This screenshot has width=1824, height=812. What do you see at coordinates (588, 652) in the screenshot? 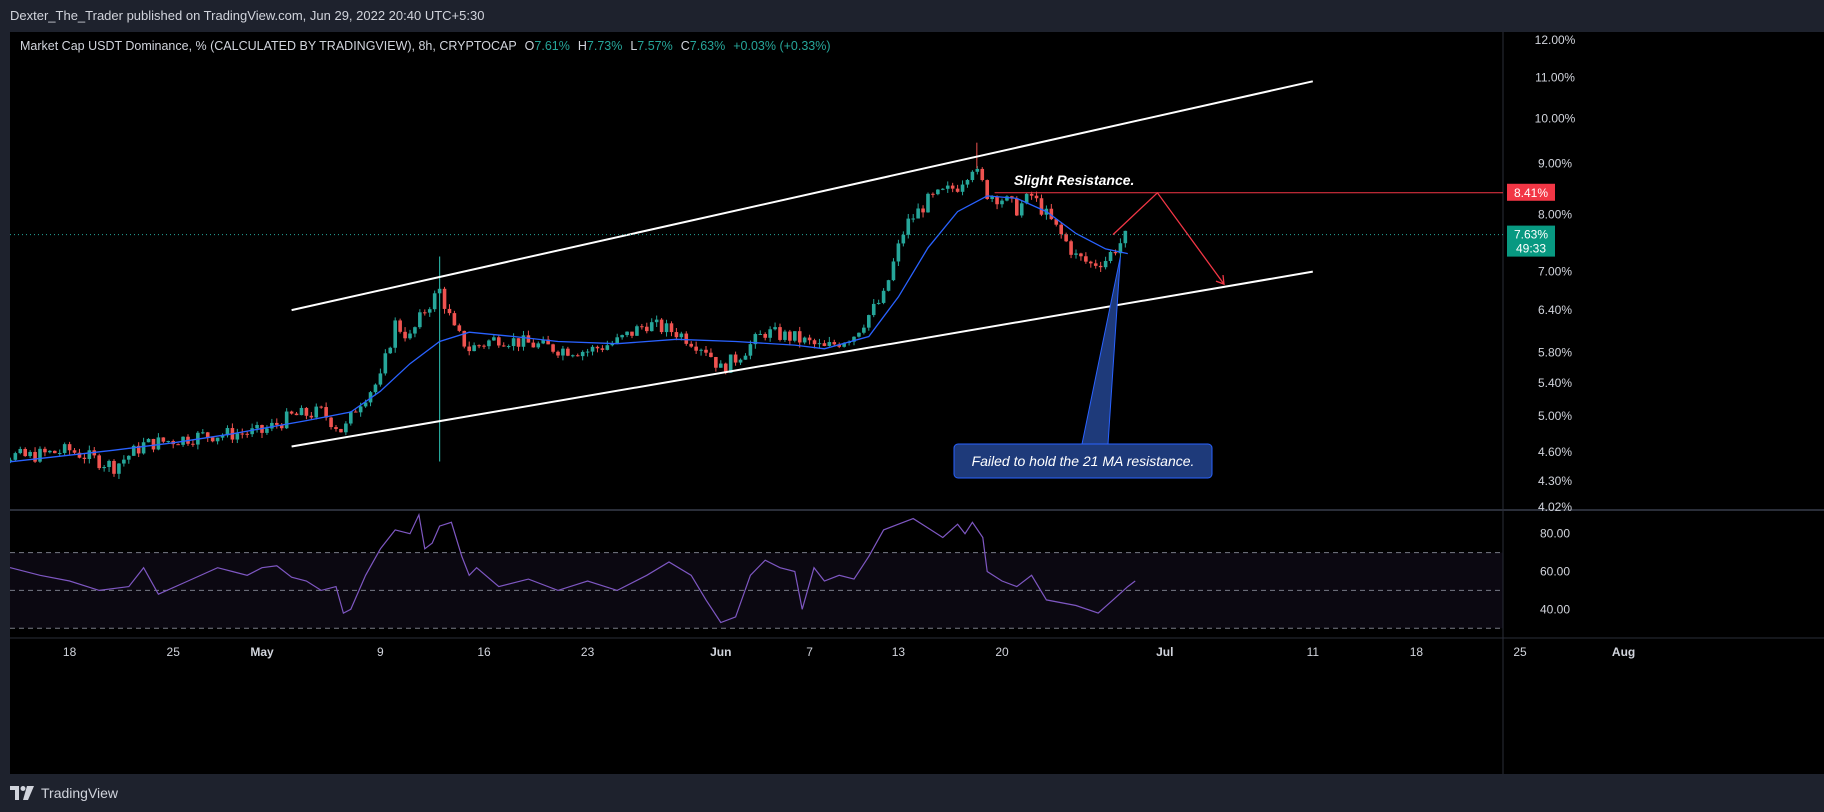
I see `time-tick-label: 23` at bounding box center [588, 652].